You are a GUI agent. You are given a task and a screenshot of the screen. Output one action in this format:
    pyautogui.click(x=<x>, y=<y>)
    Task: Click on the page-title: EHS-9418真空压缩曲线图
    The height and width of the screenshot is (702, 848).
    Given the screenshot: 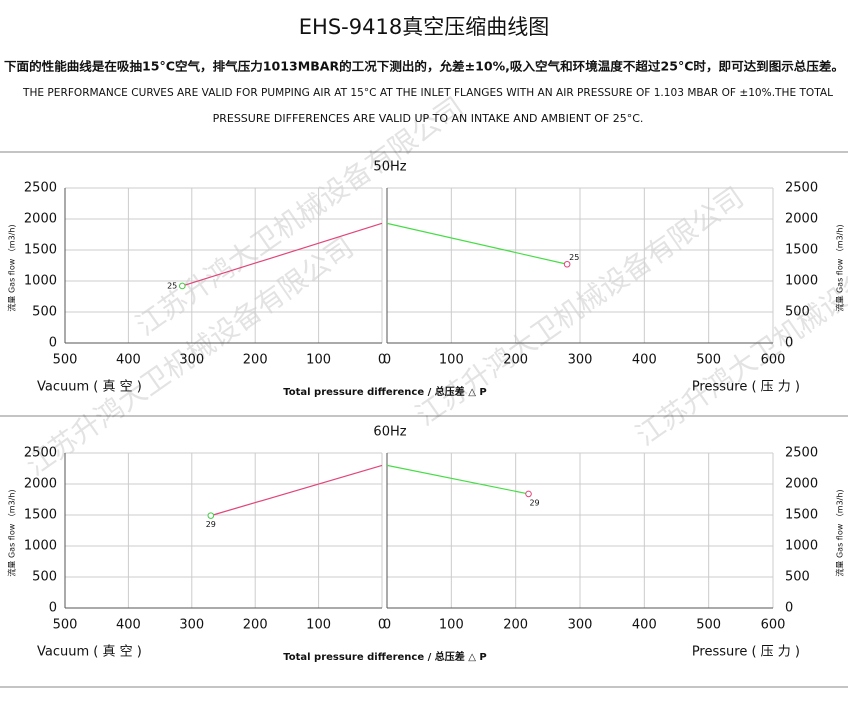 What is the action you would take?
    pyautogui.click(x=424, y=27)
    